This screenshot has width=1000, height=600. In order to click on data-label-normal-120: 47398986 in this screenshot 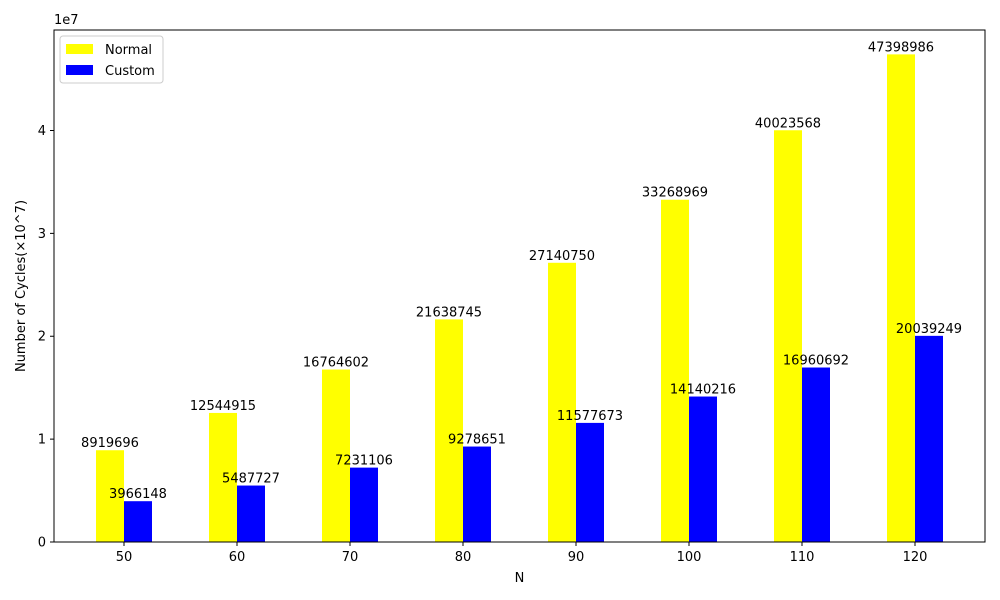, I will do `click(901, 47)`.